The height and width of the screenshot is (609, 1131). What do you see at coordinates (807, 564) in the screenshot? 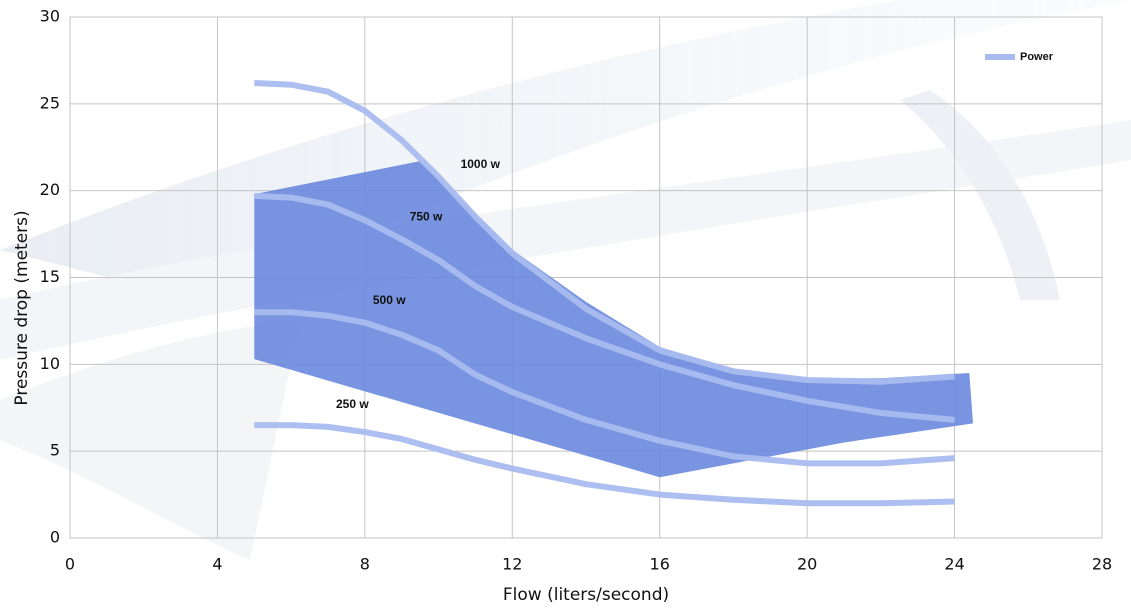
I see `x-tick-label: 20` at bounding box center [807, 564].